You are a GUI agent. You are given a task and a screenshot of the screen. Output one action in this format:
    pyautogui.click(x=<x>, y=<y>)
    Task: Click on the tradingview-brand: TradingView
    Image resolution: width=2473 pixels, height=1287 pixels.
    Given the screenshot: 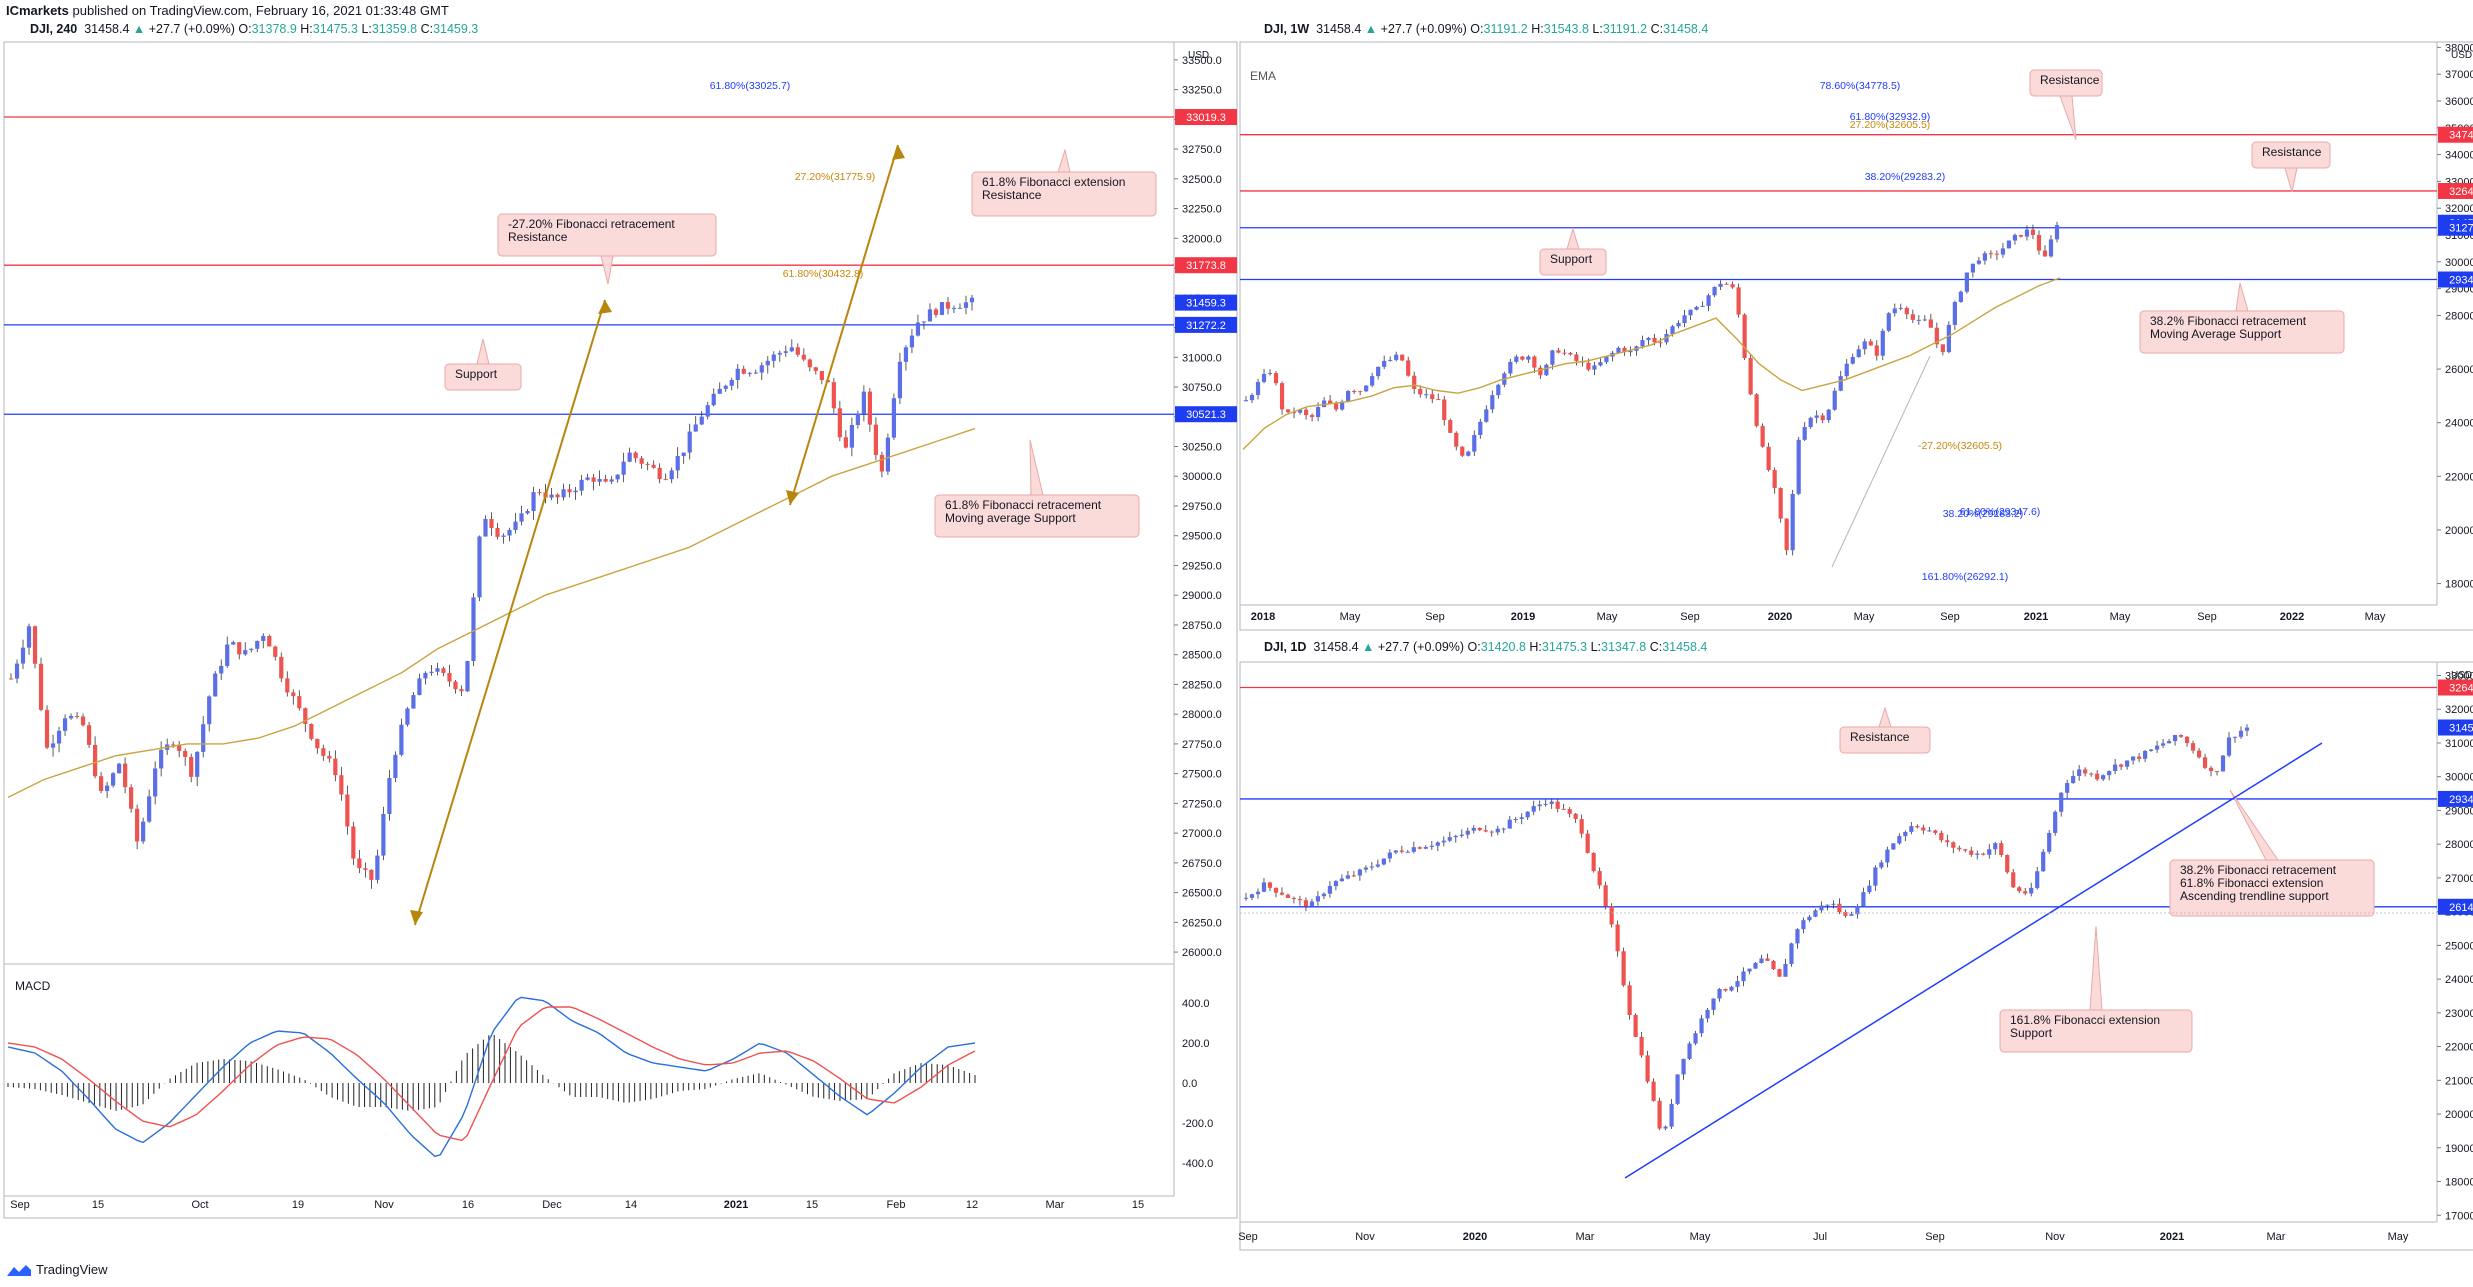 What is the action you would take?
    pyautogui.click(x=57, y=1269)
    